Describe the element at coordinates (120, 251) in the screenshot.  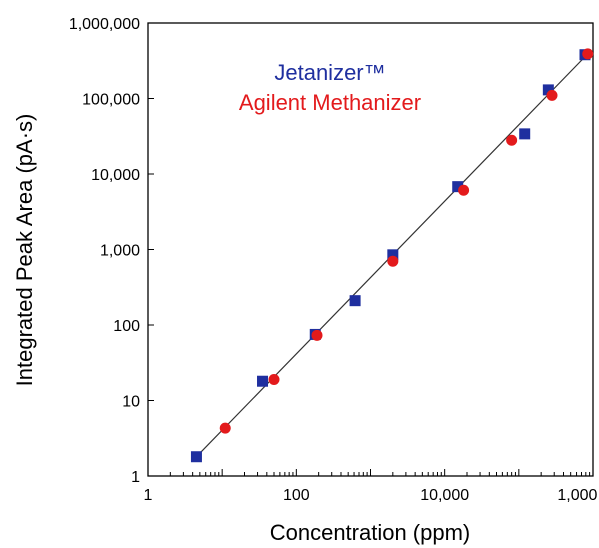
I see `y-tick-label: 1,000` at that location.